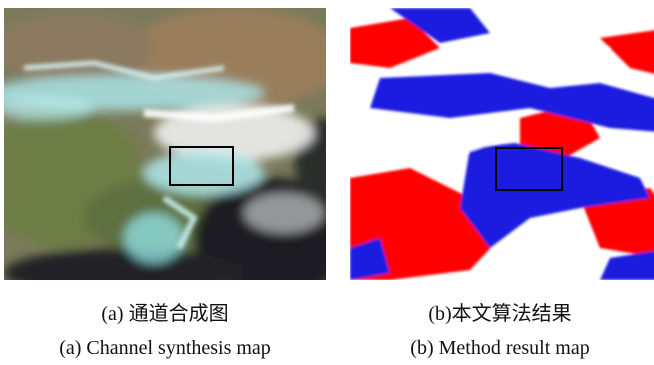  Describe the element at coordinates (500, 314) in the screenshot. I see `caption-b-chinese: (b)本文算法结果` at that location.